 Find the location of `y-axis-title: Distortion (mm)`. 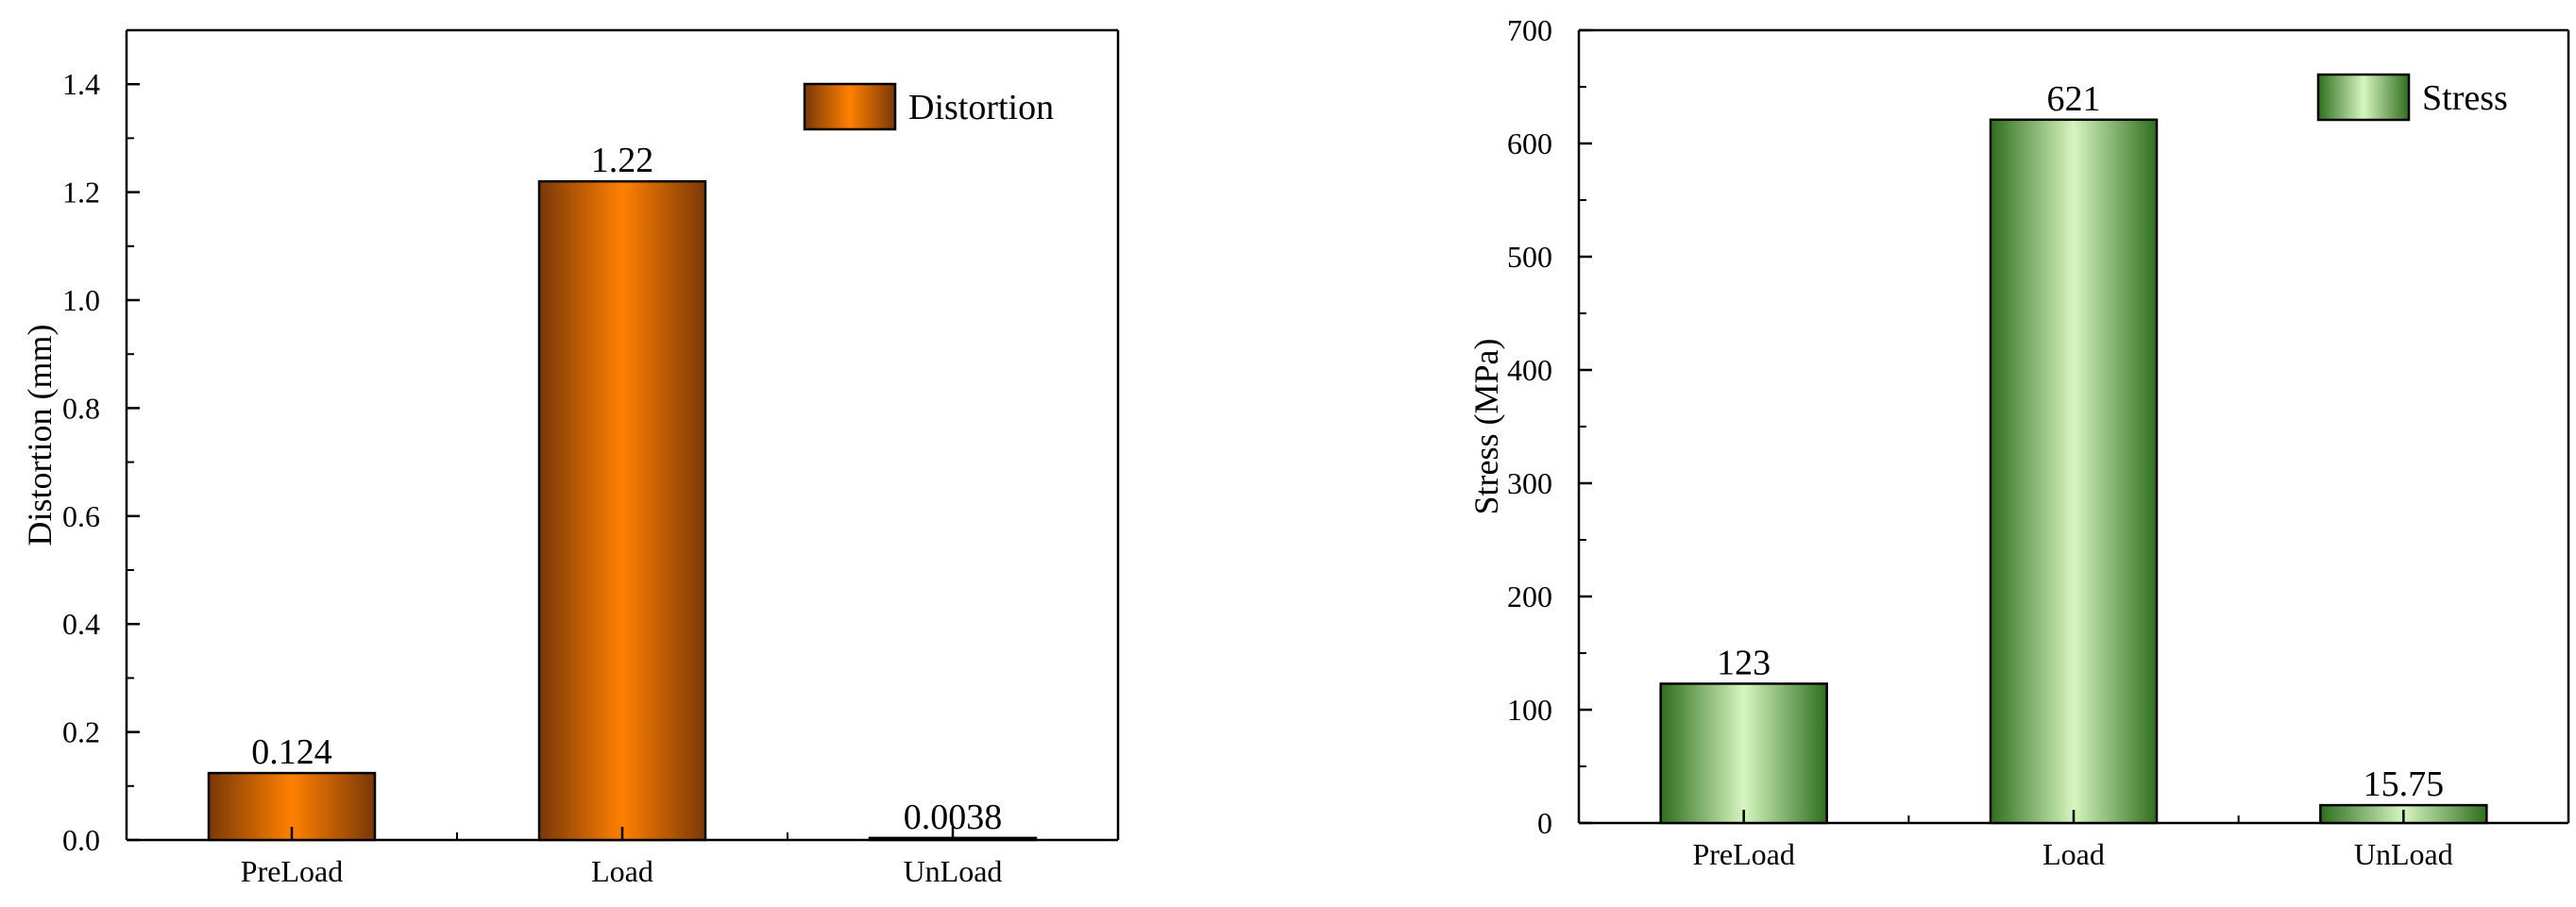

y-axis-title: Distortion (mm) is located at coordinates (40, 435).